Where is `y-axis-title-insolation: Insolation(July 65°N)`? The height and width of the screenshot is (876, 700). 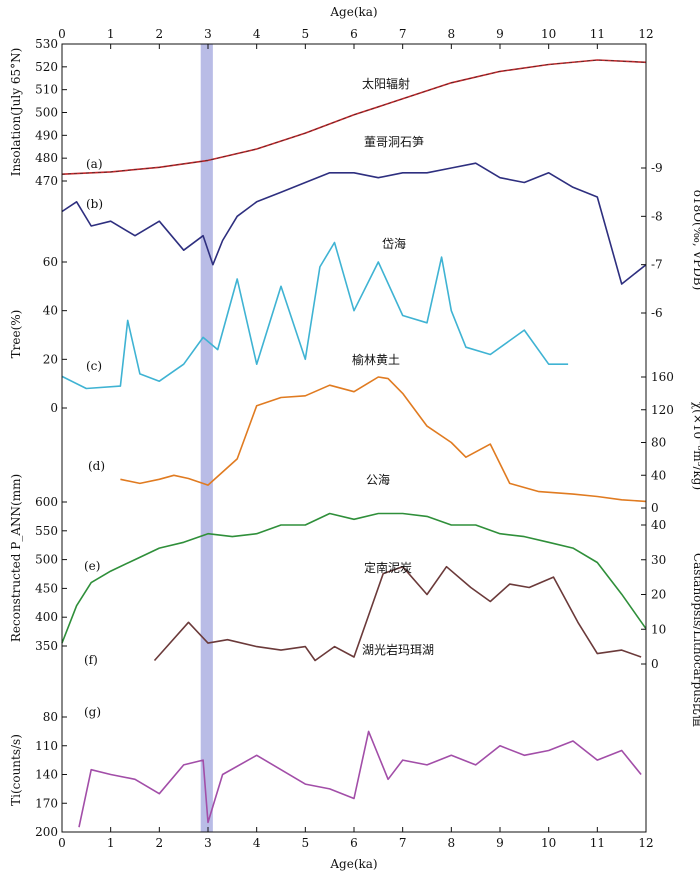 y-axis-title-insolation: Insolation(July 65°N) is located at coordinates (16, 112).